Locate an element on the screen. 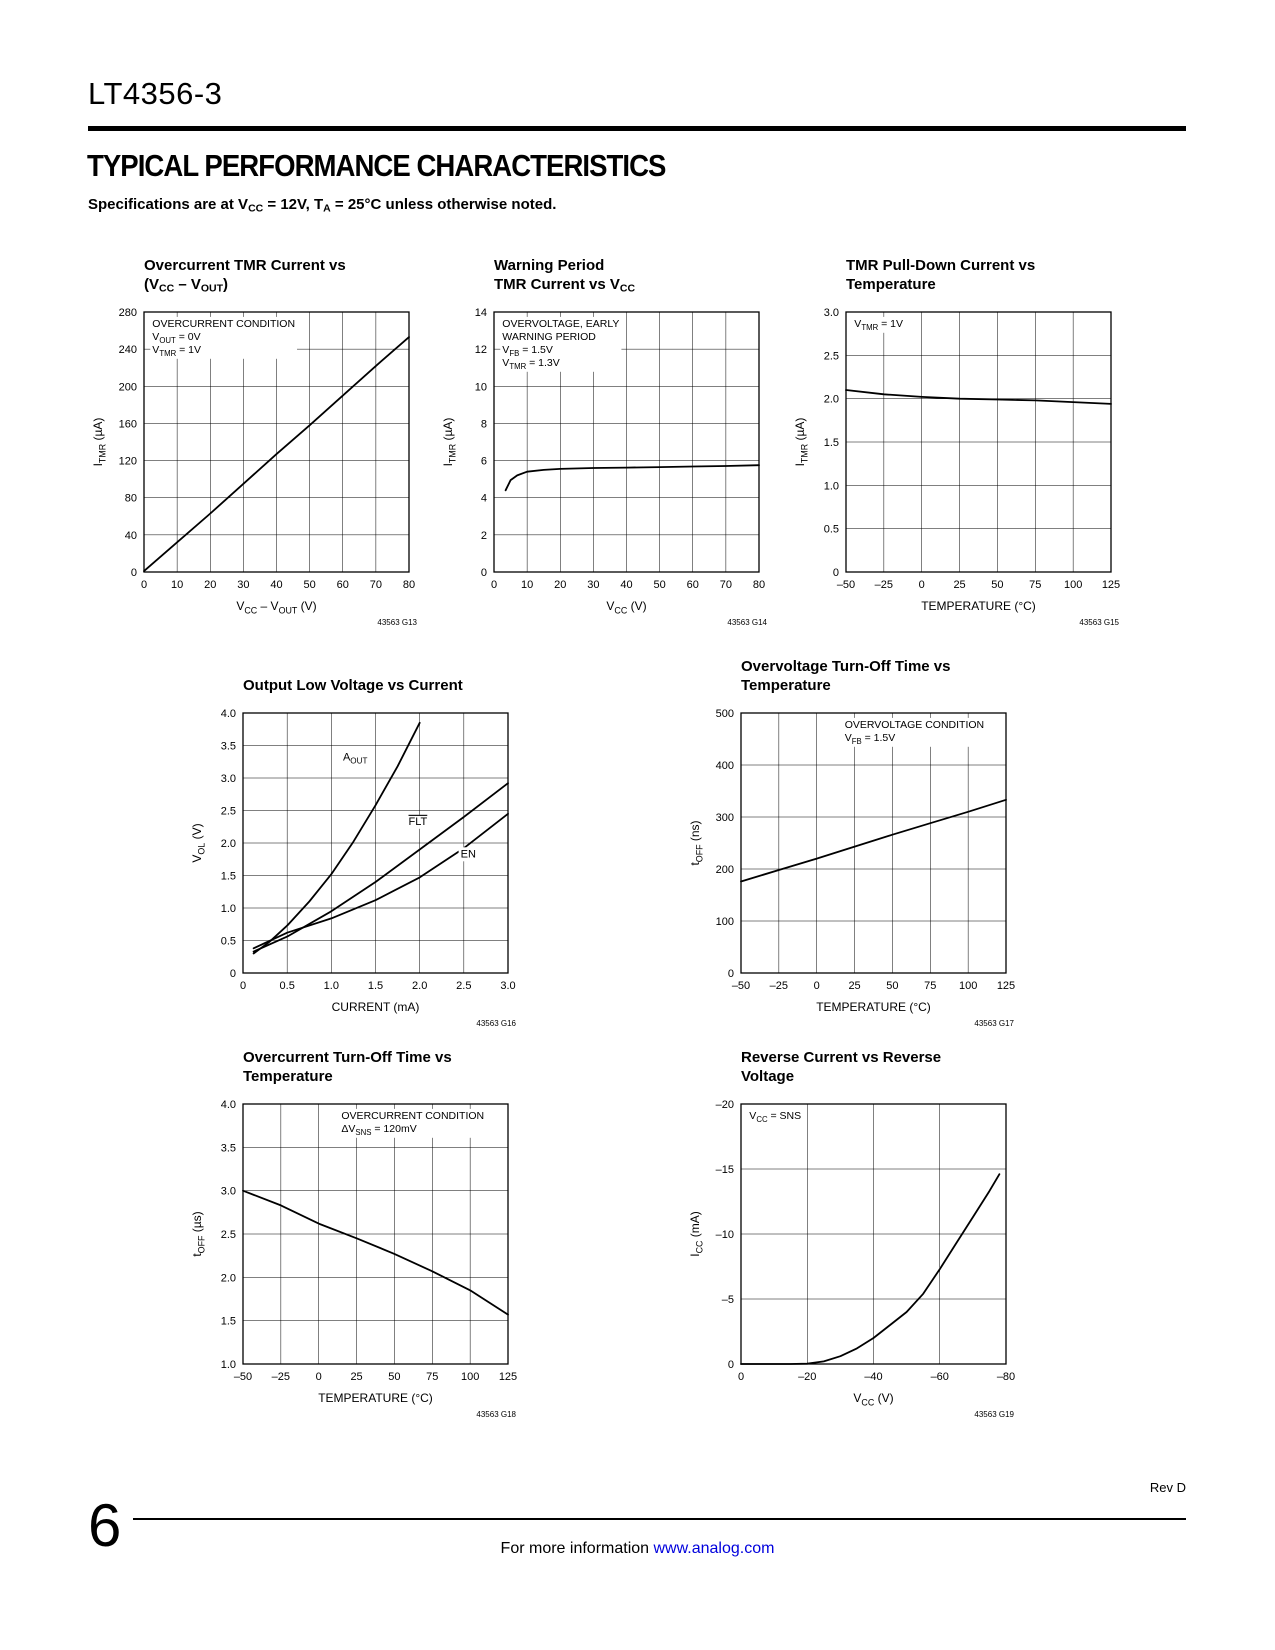  section-title: TYPICAL PERFORMANCE CHARACTERISTICS is located at coordinates (376, 167).